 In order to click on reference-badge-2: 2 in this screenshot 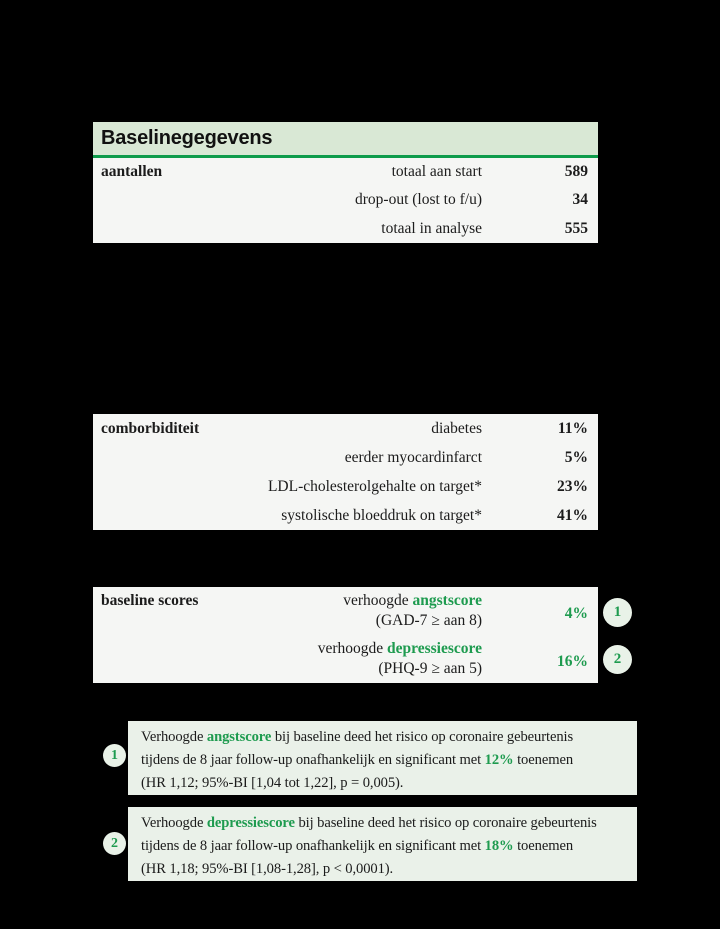, I will do `click(617, 659)`.